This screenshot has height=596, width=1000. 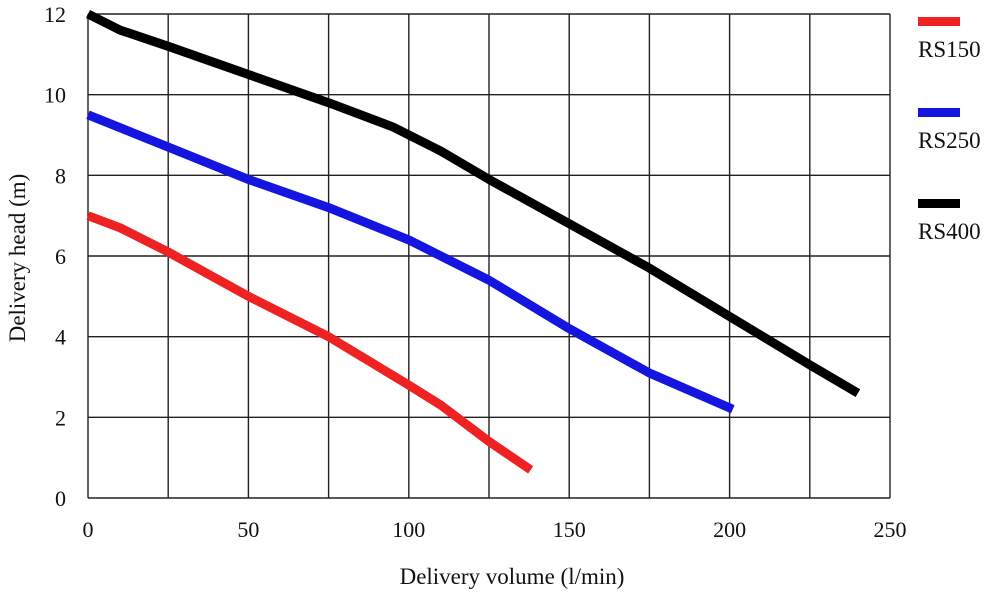 What do you see at coordinates (408, 529) in the screenshot?
I see `x-tick-label: 100` at bounding box center [408, 529].